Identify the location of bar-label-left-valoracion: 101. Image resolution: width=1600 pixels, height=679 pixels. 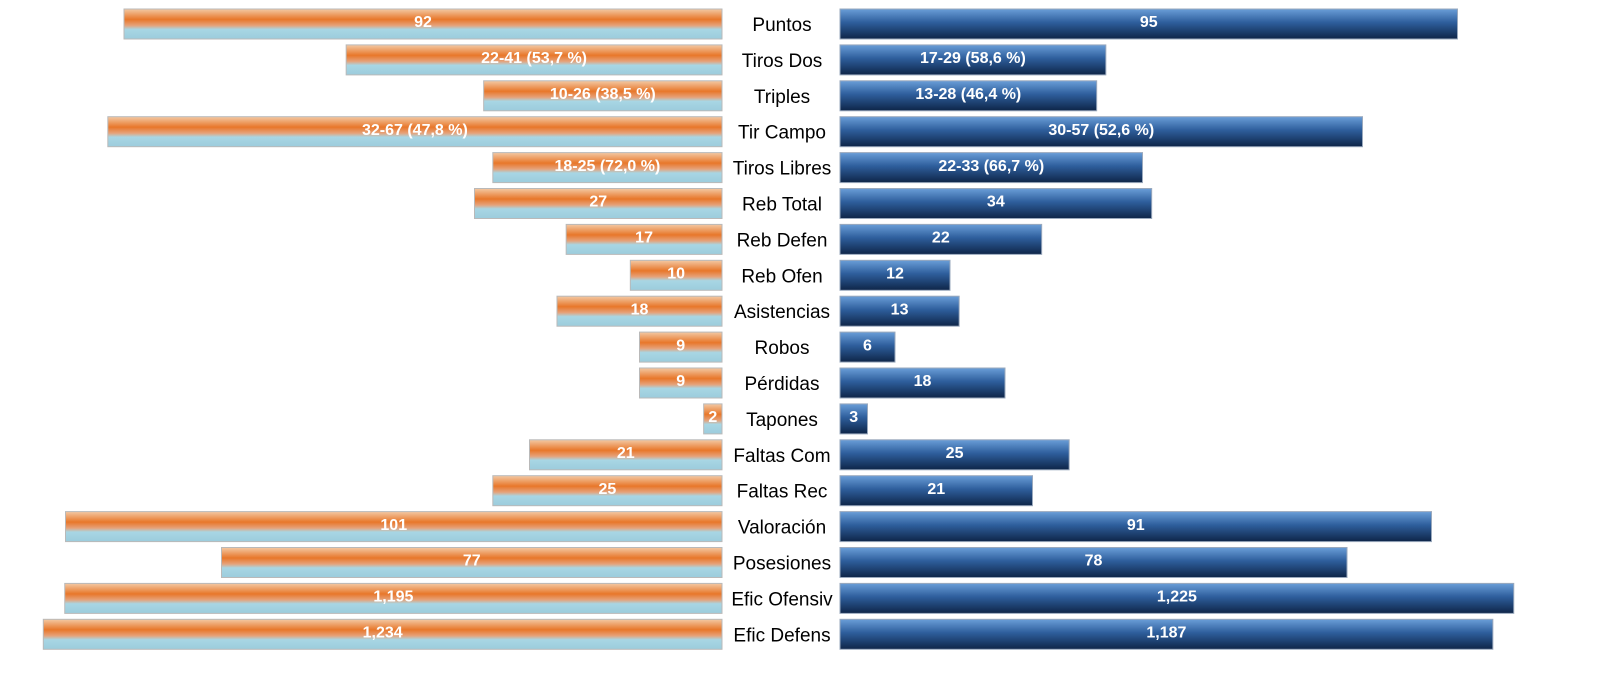
(393, 525).